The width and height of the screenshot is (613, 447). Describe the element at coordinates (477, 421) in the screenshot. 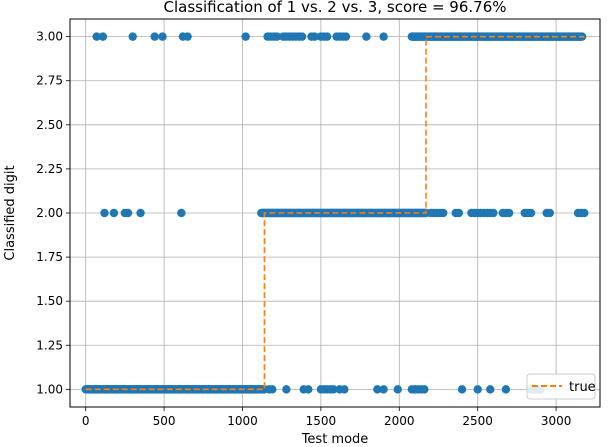

I see `x-tick-label: 2500` at that location.